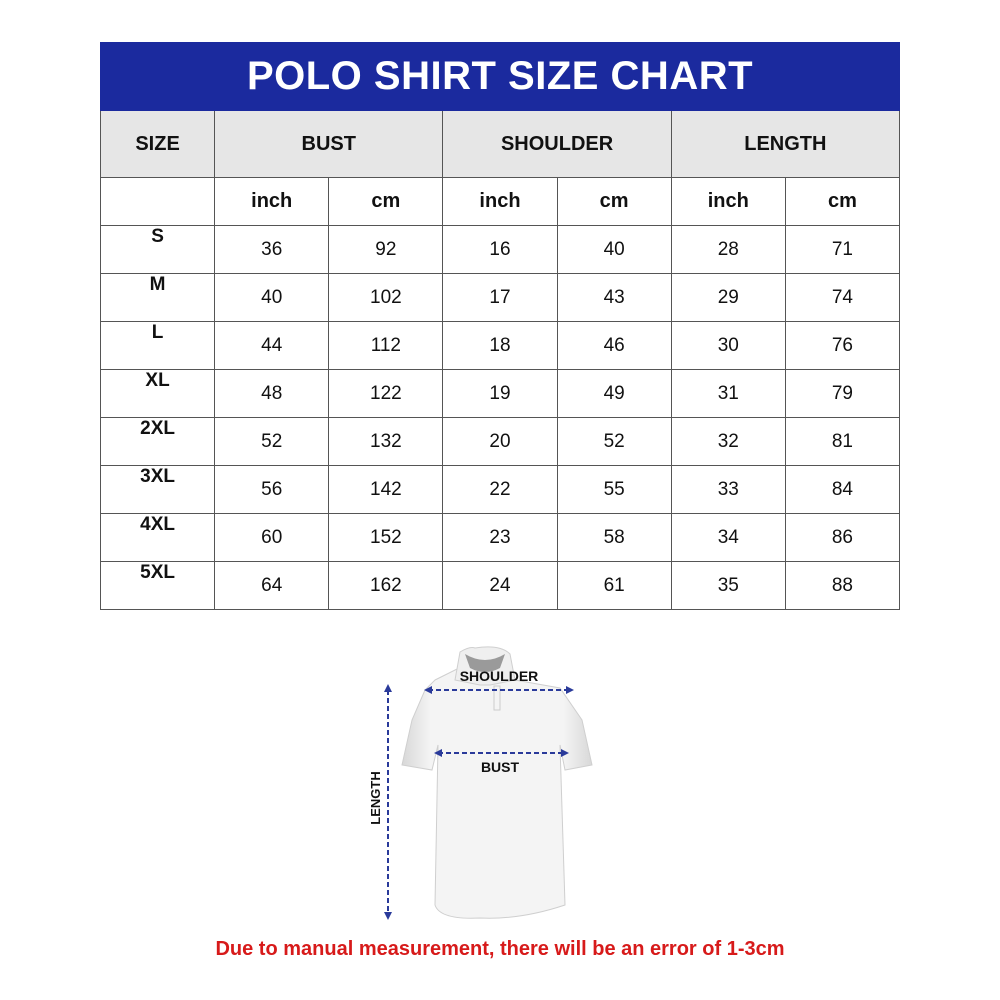 The image size is (1000, 1000). I want to click on size-cell: M, so click(157, 297).